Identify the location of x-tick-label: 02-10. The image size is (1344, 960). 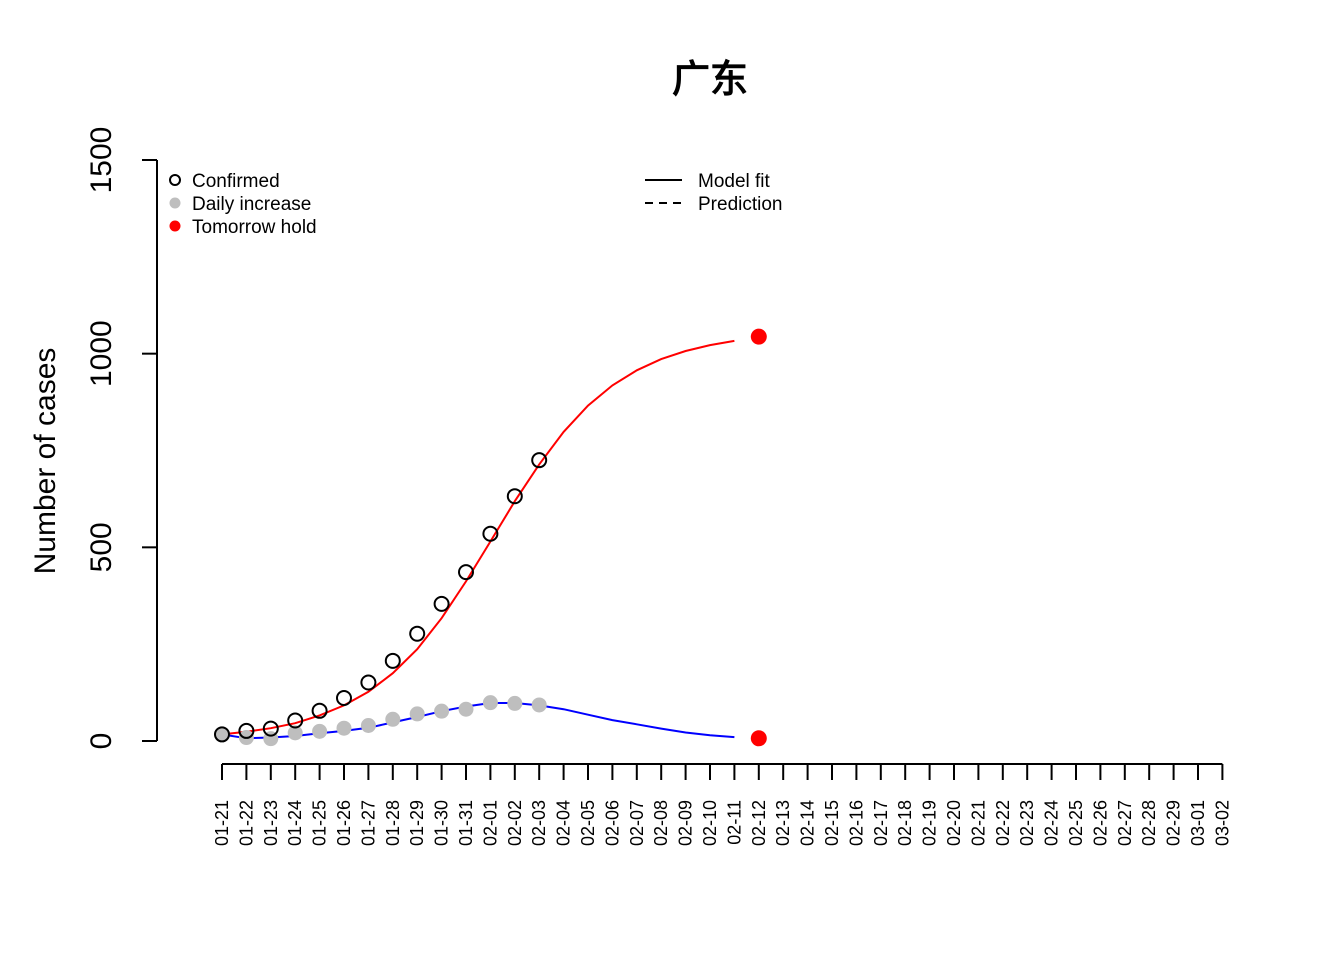
(710, 823).